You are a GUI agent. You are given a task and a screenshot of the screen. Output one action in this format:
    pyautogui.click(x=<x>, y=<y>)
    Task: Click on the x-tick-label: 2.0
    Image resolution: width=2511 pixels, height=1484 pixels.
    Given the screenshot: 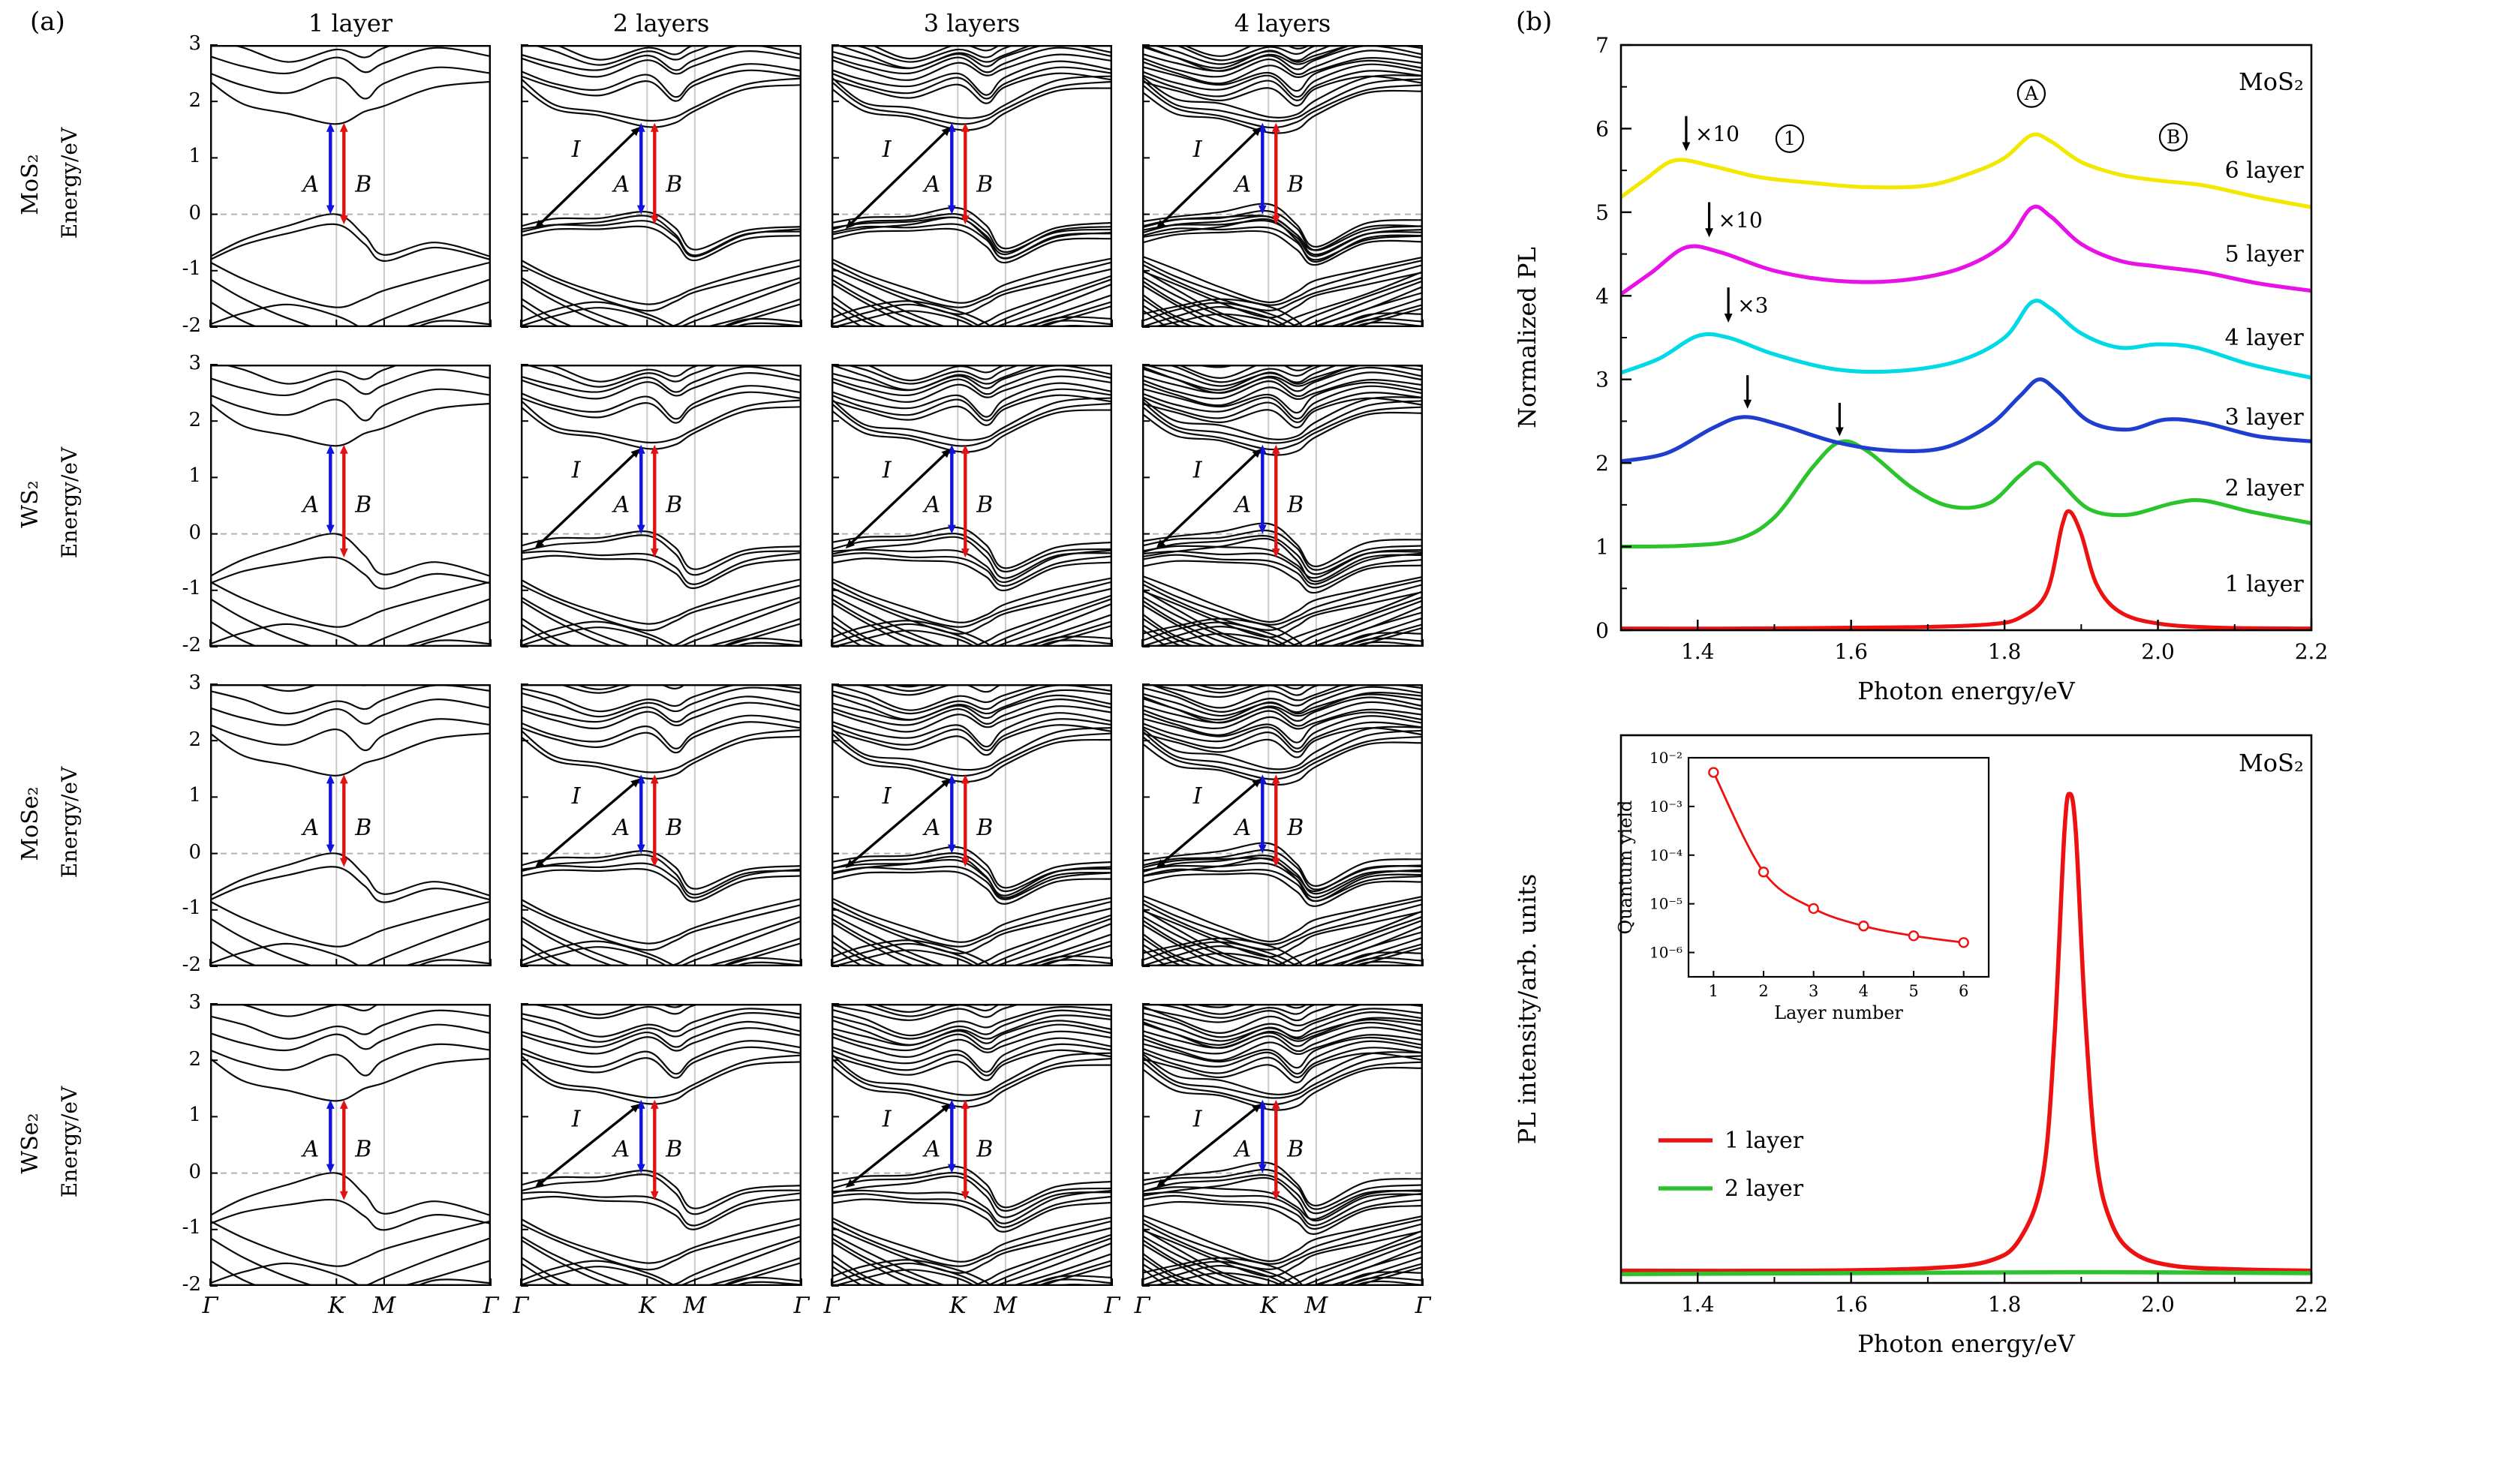 What is the action you would take?
    pyautogui.click(x=2158, y=651)
    